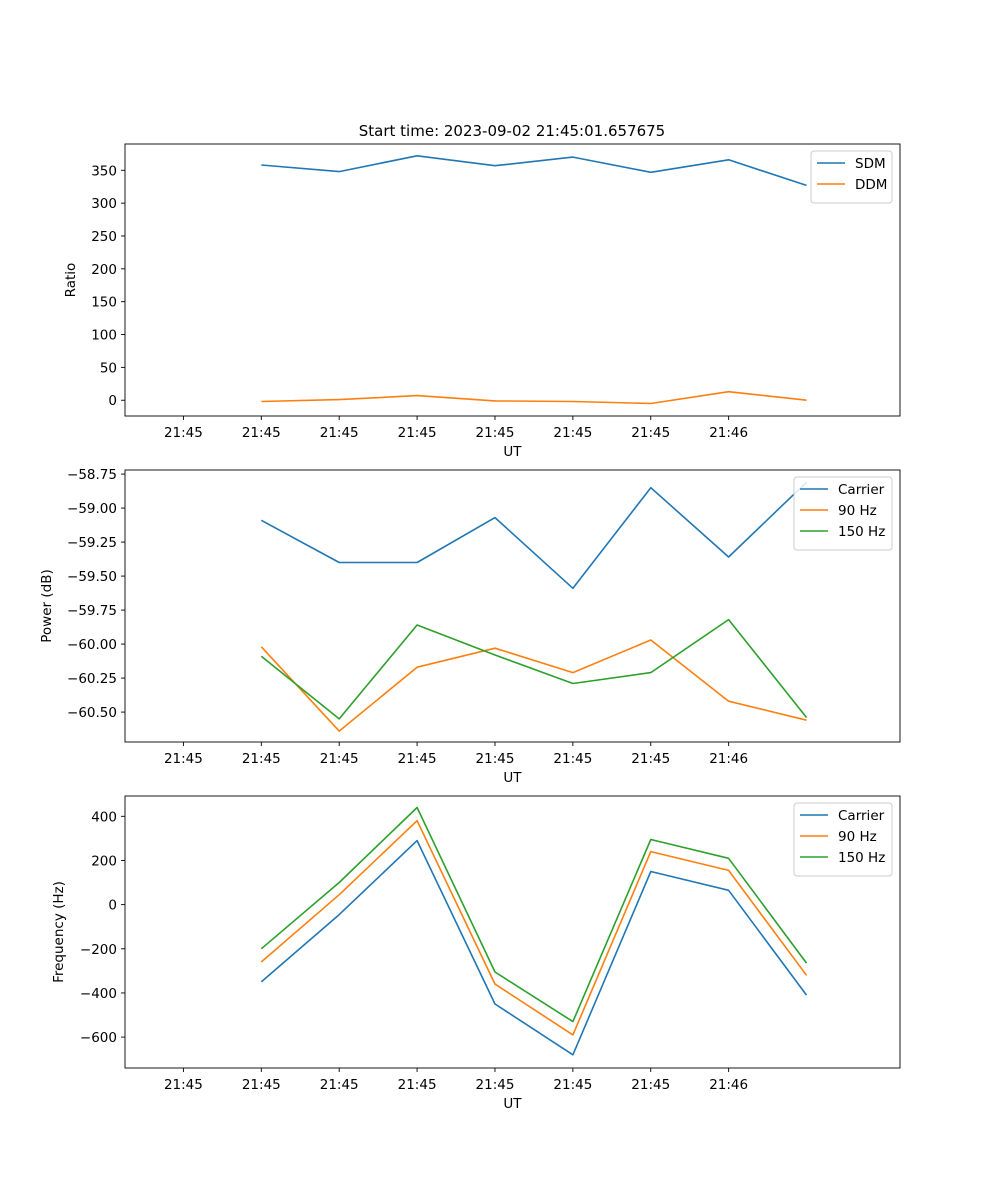 The image size is (1000, 1200). I want to click on legend-entry: DDM, so click(871, 185).